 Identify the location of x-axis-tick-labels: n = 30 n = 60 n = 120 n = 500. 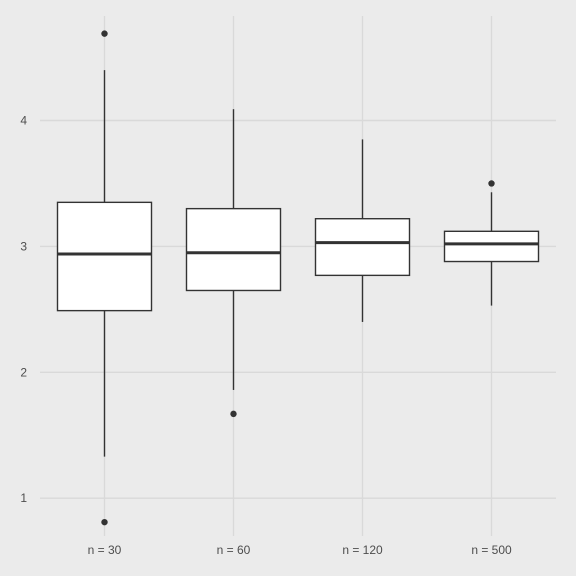
(300, 550).